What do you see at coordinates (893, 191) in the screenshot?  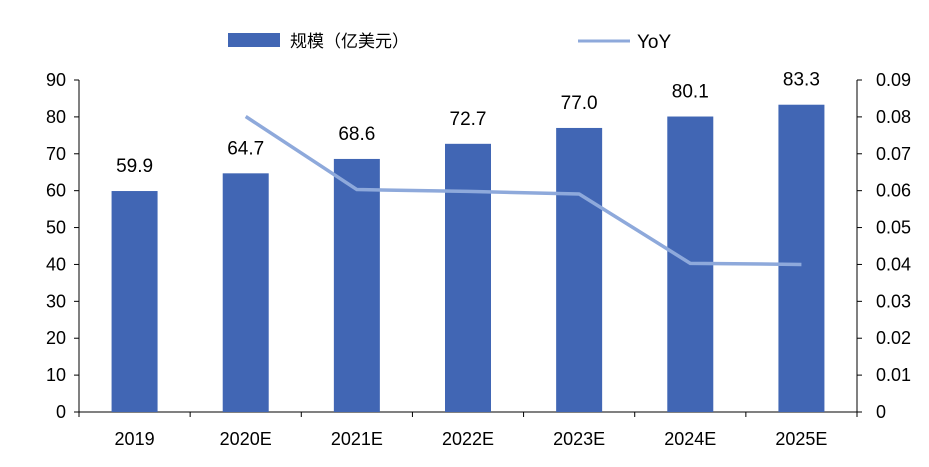 I see `right-tick-label: 0.06` at bounding box center [893, 191].